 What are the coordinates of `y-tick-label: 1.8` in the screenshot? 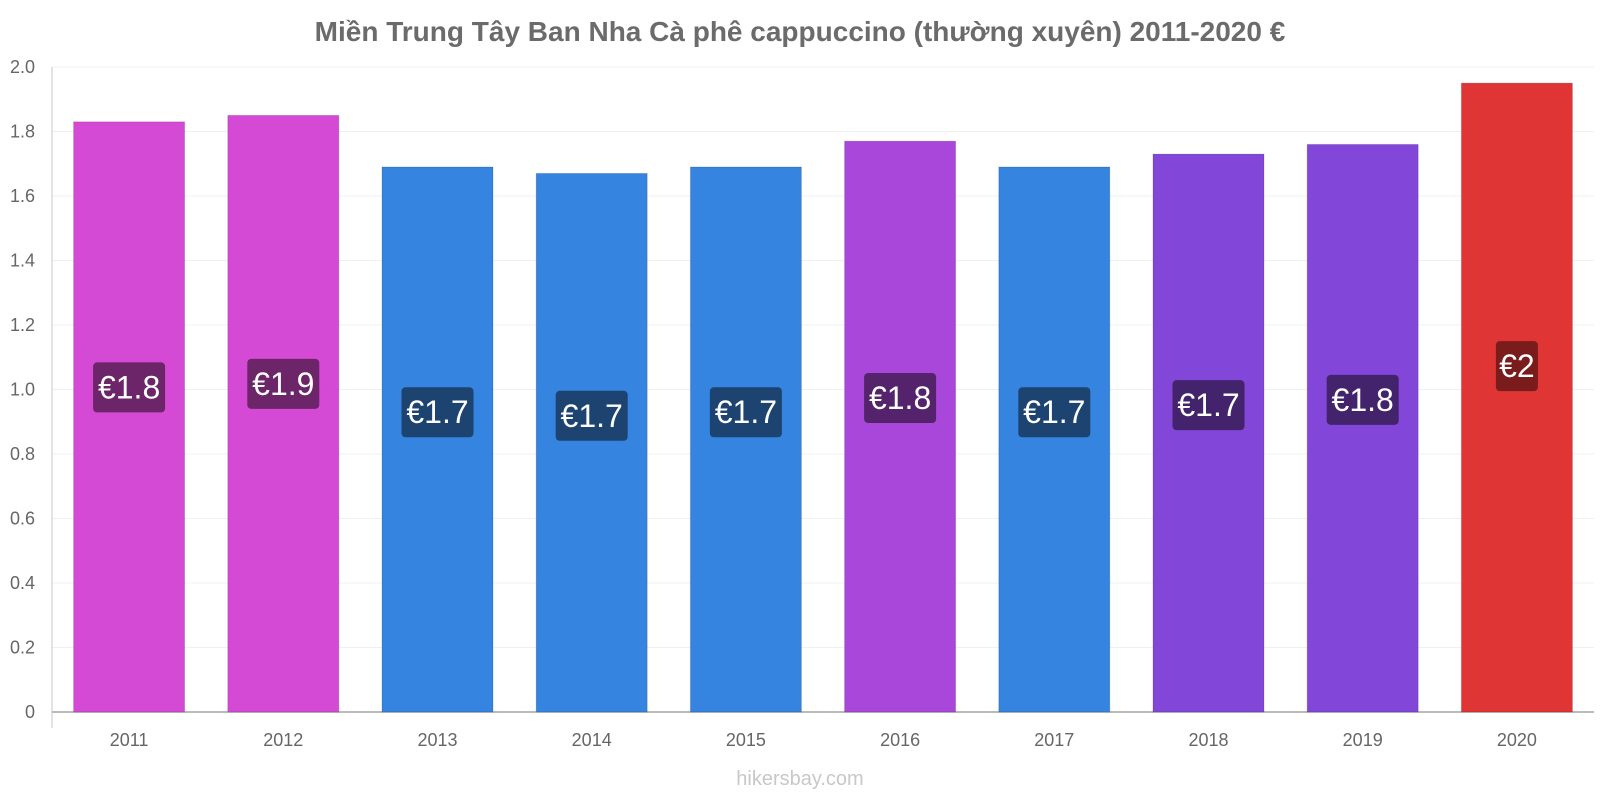 It's located at (22, 132).